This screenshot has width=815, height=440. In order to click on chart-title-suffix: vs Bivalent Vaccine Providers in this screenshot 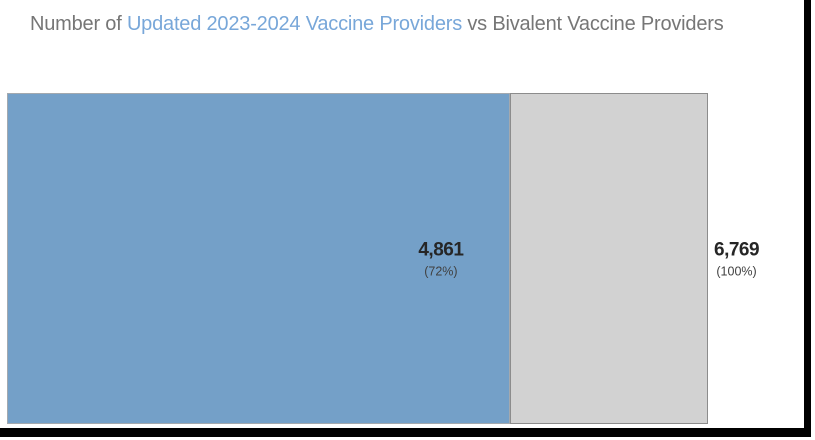, I will do `click(593, 24)`.